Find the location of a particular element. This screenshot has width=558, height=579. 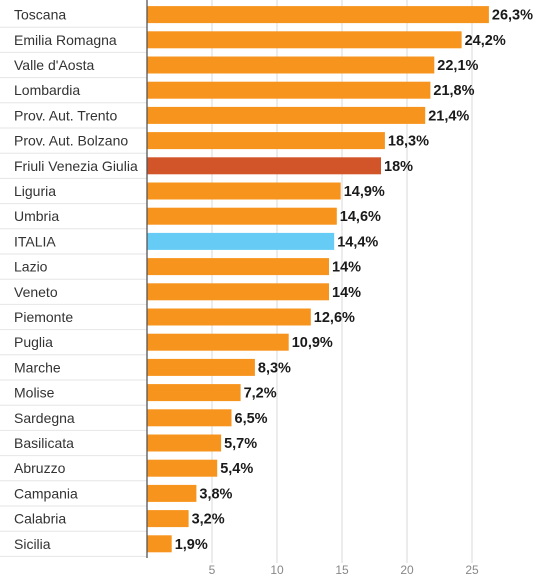

category-label: Molise is located at coordinates (34, 393).